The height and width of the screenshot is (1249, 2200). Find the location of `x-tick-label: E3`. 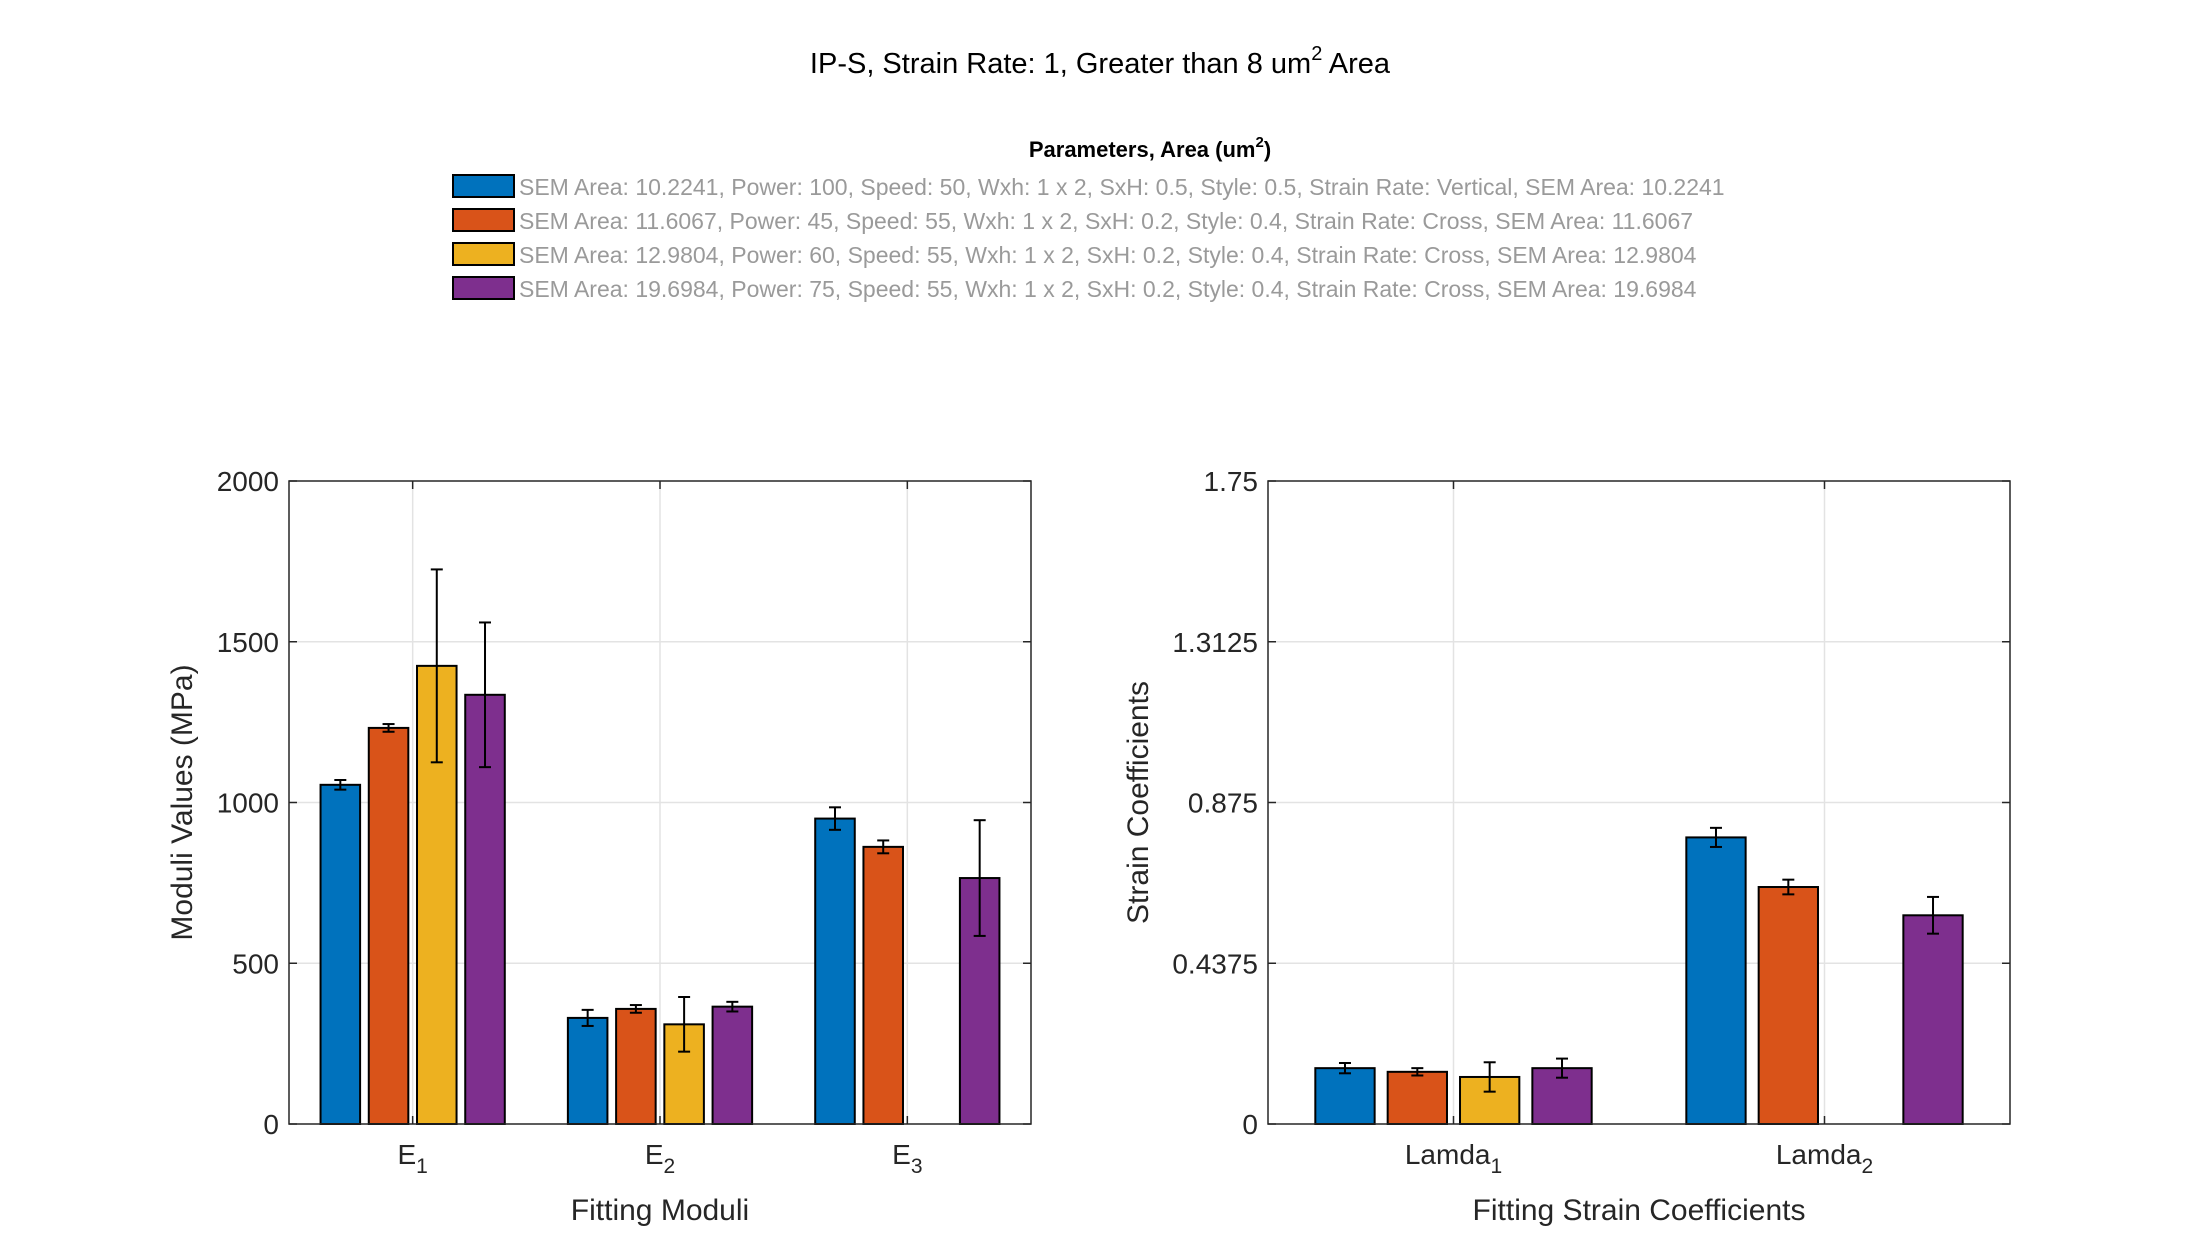

x-tick-label: E3 is located at coordinates (907, 1158).